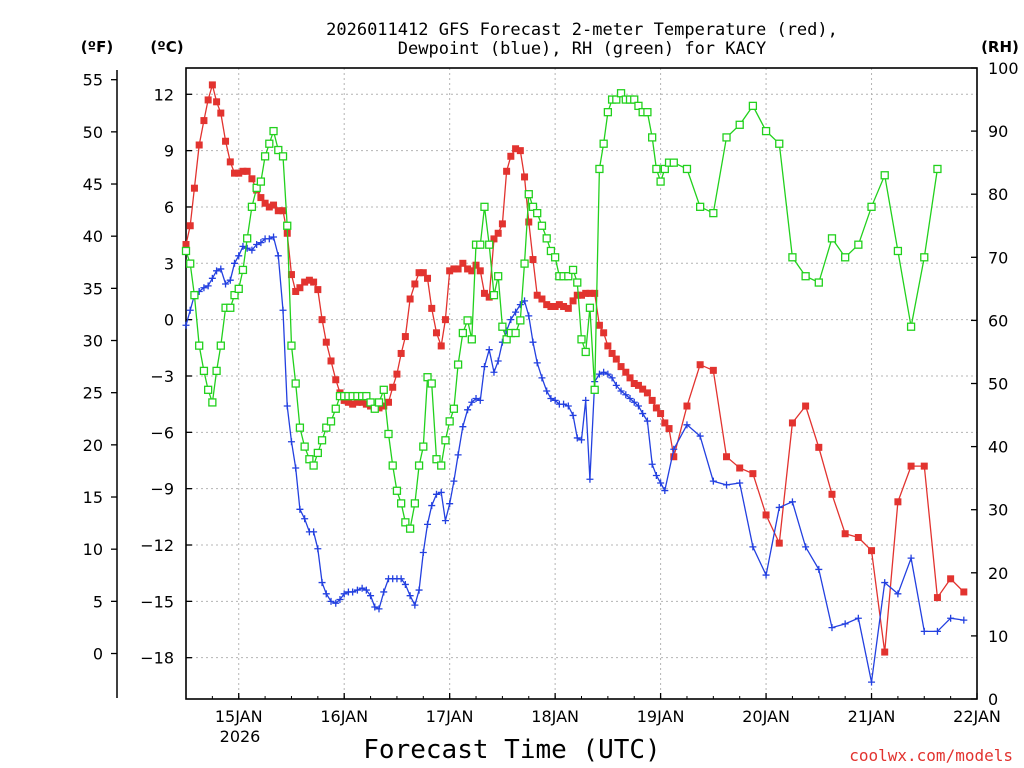 The height and width of the screenshot is (768, 1024). I want to click on credit-text: coolwx.com/models, so click(931, 755).